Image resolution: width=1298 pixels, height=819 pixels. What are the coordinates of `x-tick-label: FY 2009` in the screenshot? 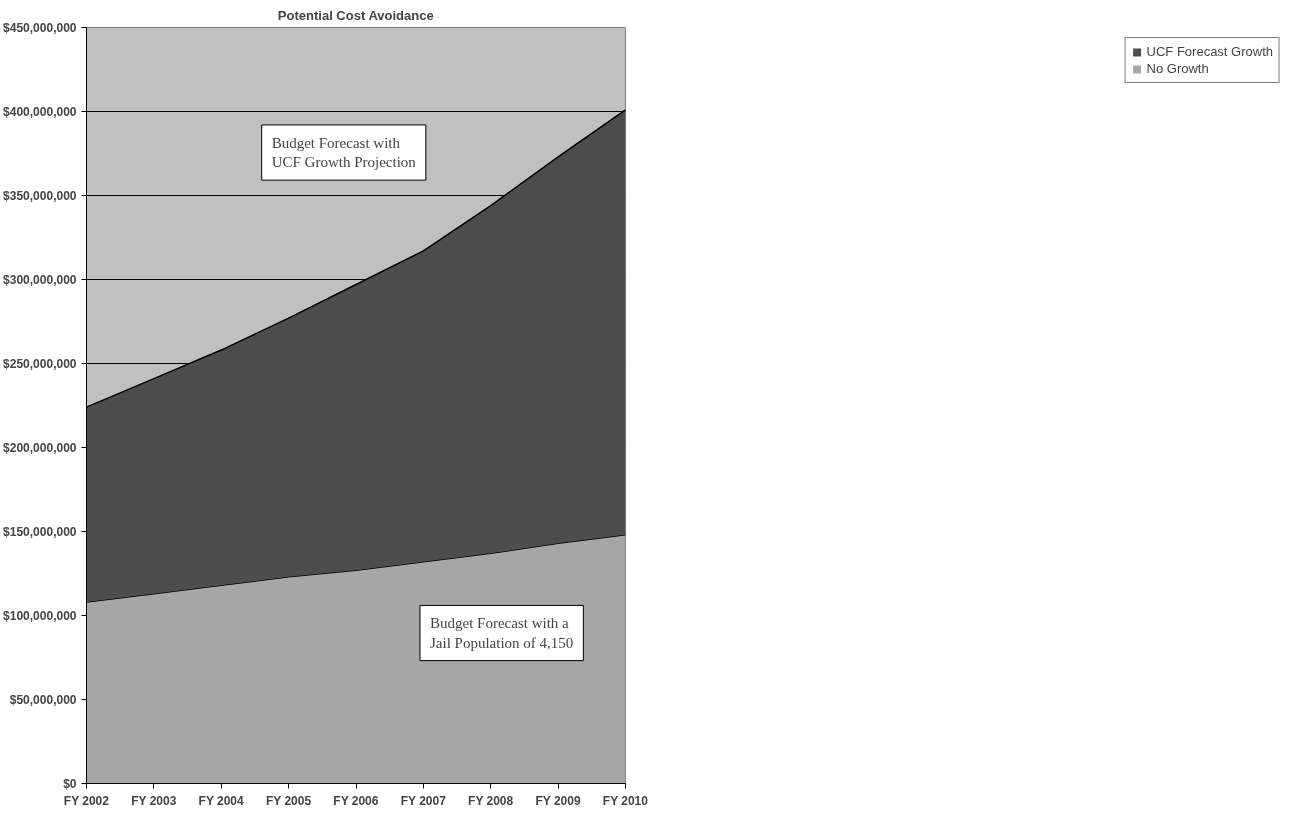 It's located at (558, 800).